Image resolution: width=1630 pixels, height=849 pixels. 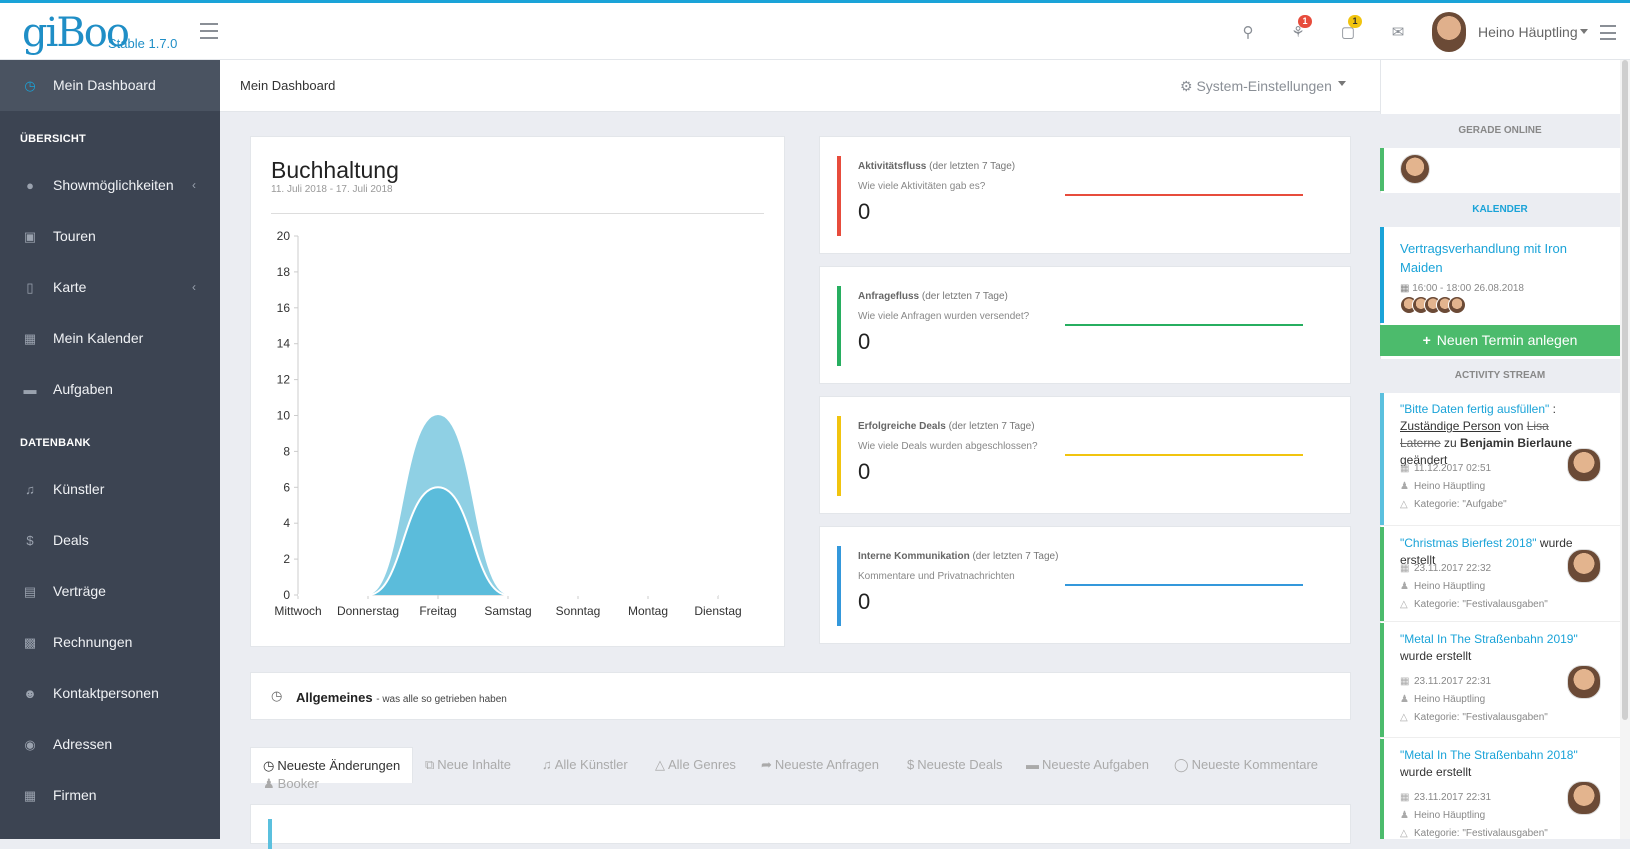 I want to click on dashboard-icon: ◷, so click(x=277, y=695).